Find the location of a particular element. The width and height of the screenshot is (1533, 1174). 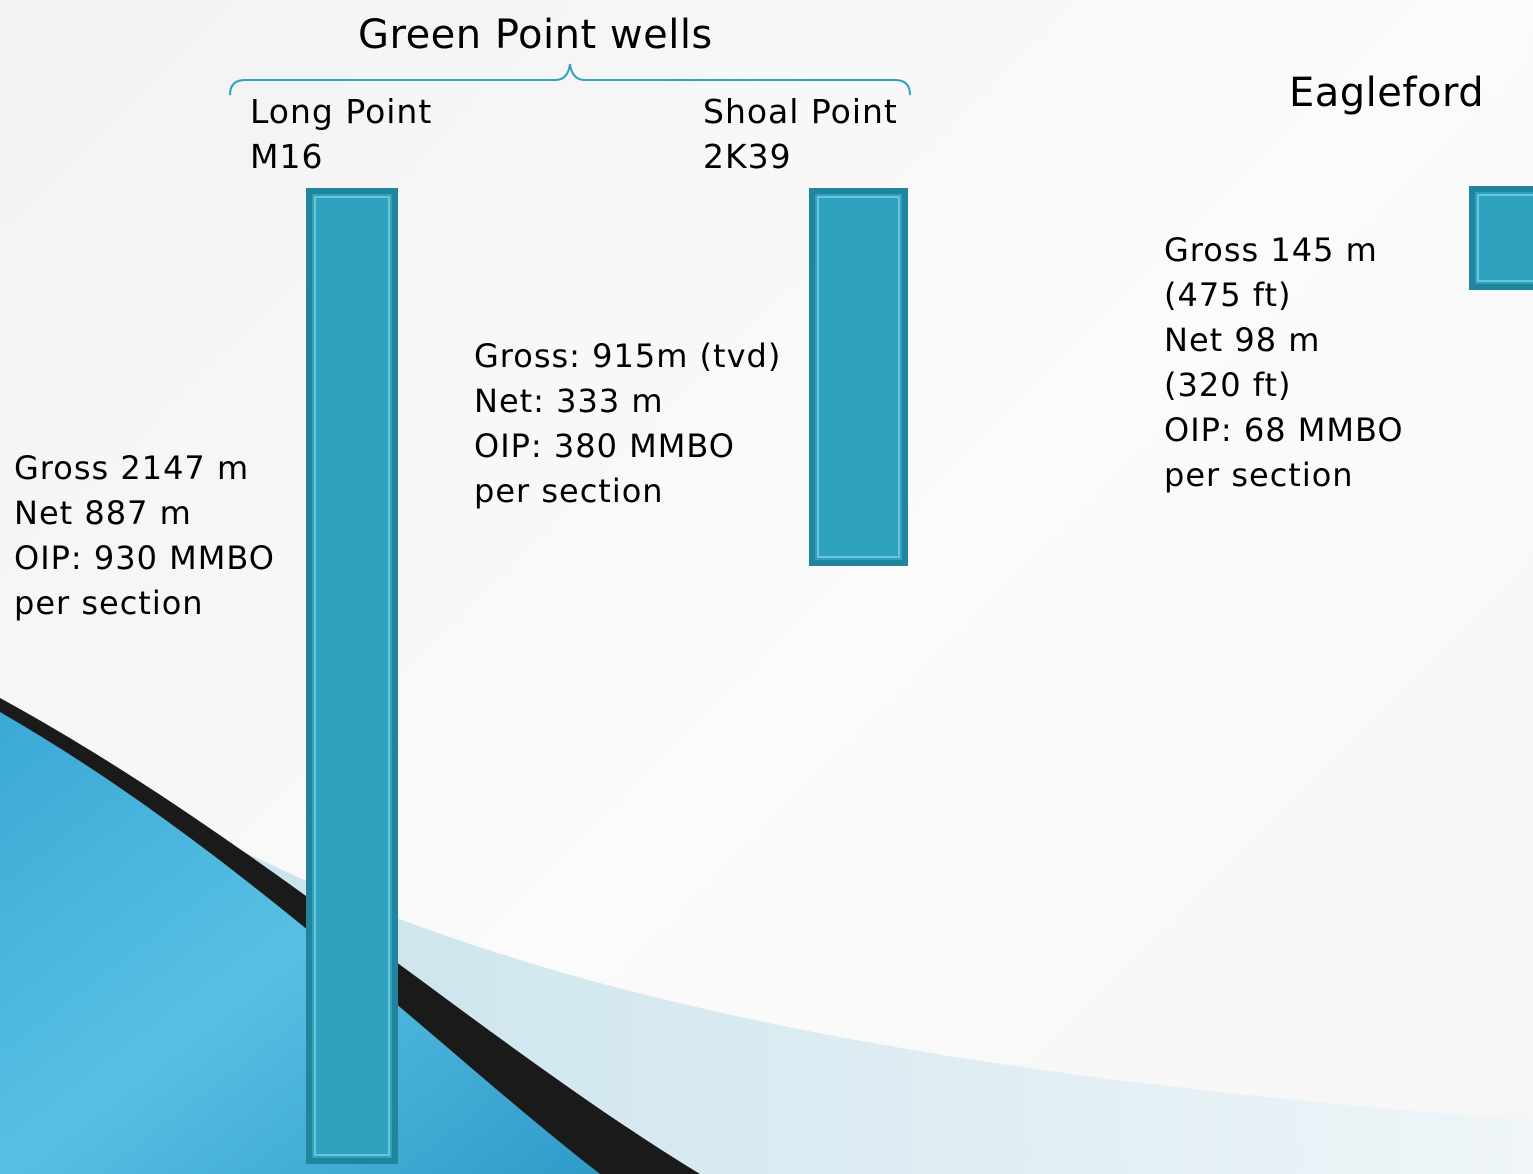

eagleford-column-inner is located at coordinates (1505, 238).